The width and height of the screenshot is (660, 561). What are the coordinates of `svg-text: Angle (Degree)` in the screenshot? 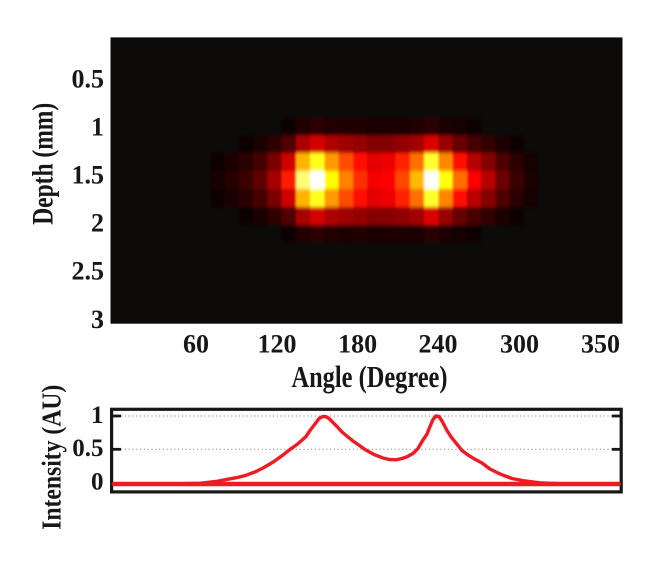 It's located at (370, 376).